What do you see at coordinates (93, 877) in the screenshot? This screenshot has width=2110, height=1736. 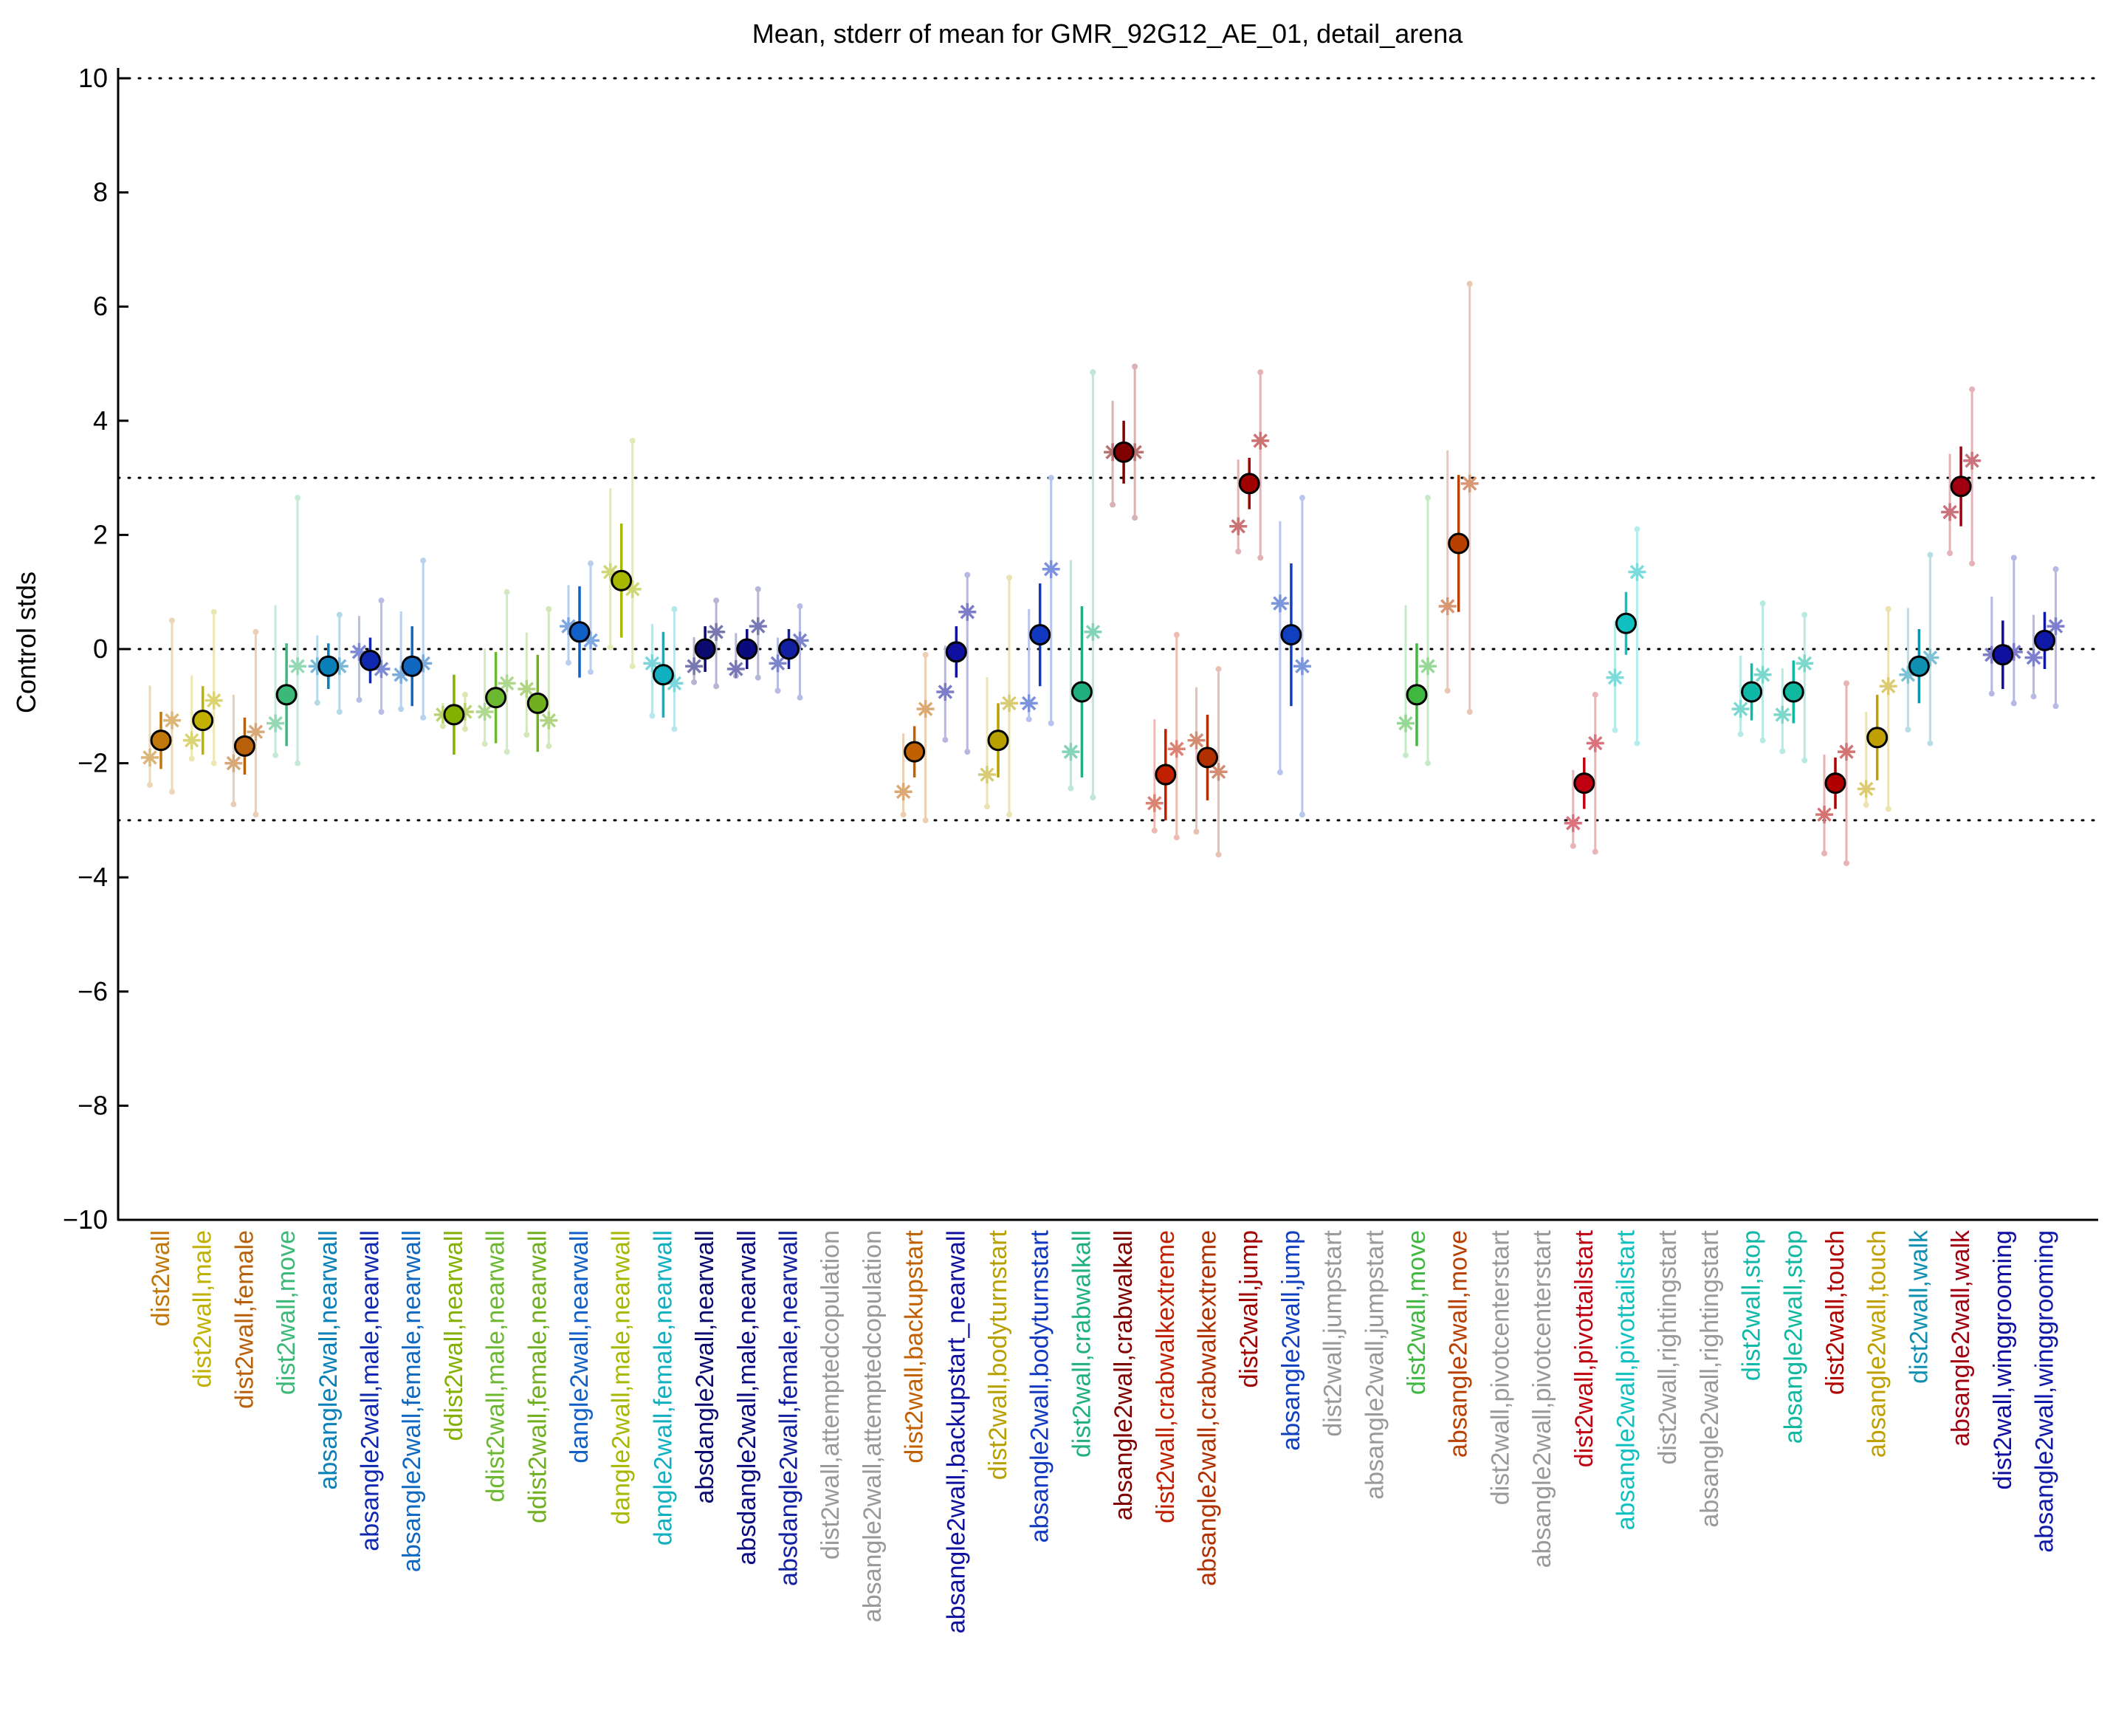 I see `y-tick-label: −4` at bounding box center [93, 877].